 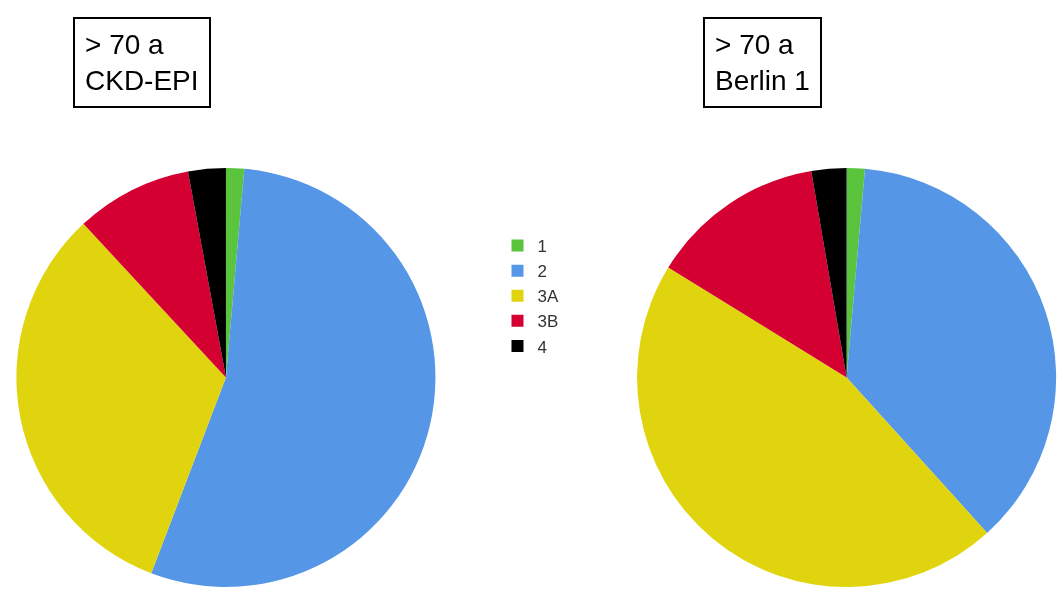 What do you see at coordinates (548, 297) in the screenshot?
I see `legend-label: 3A` at bounding box center [548, 297].